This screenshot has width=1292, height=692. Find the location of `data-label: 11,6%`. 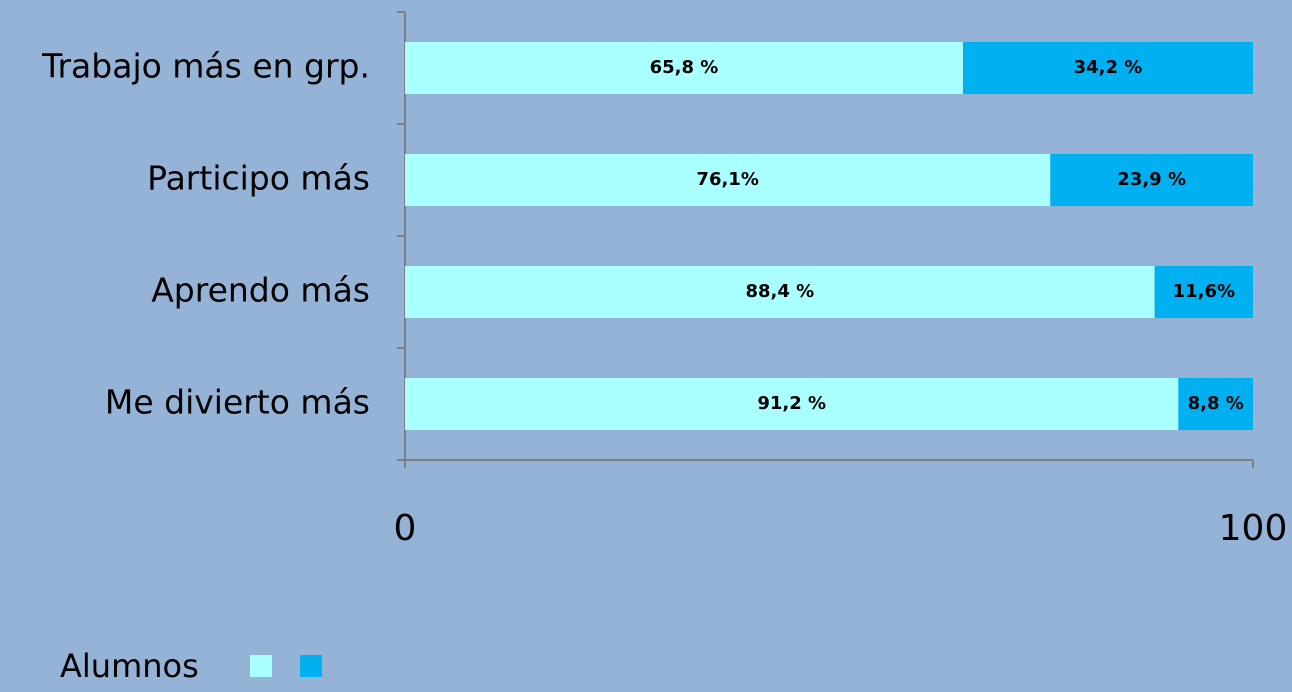

data-label: 11,6% is located at coordinates (1204, 291).